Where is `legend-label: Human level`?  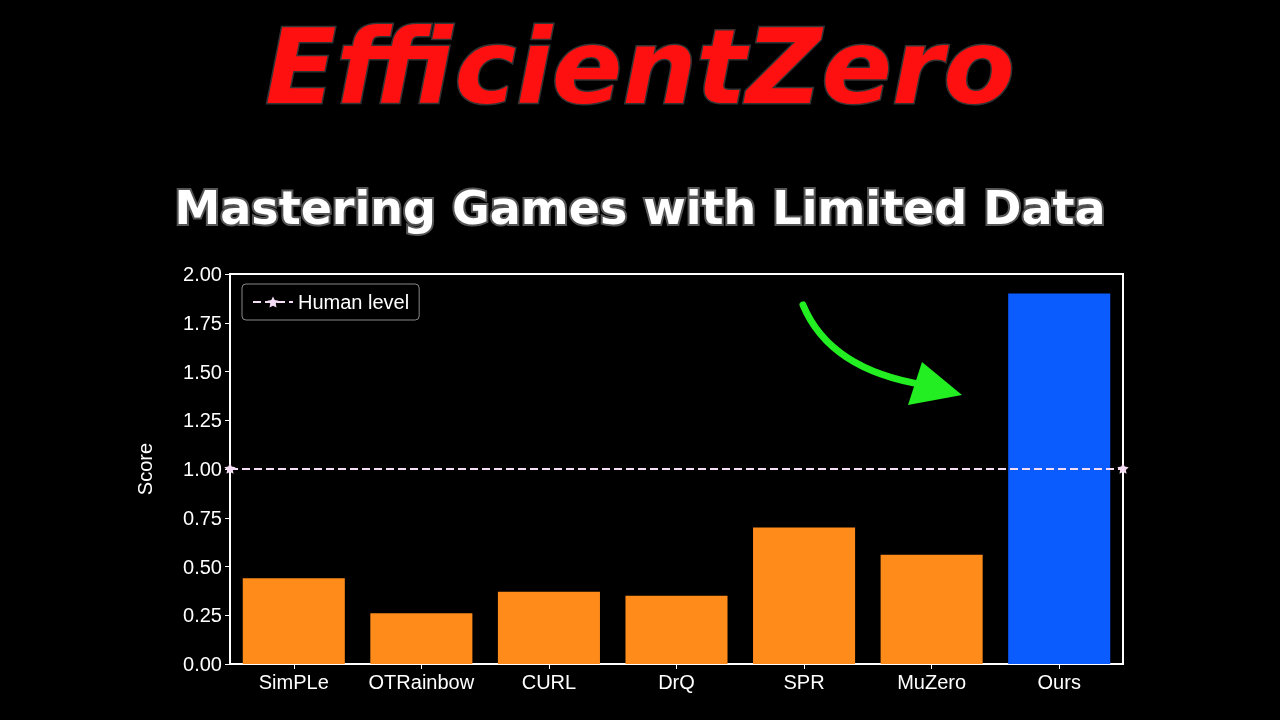
legend-label: Human level is located at coordinates (354, 302).